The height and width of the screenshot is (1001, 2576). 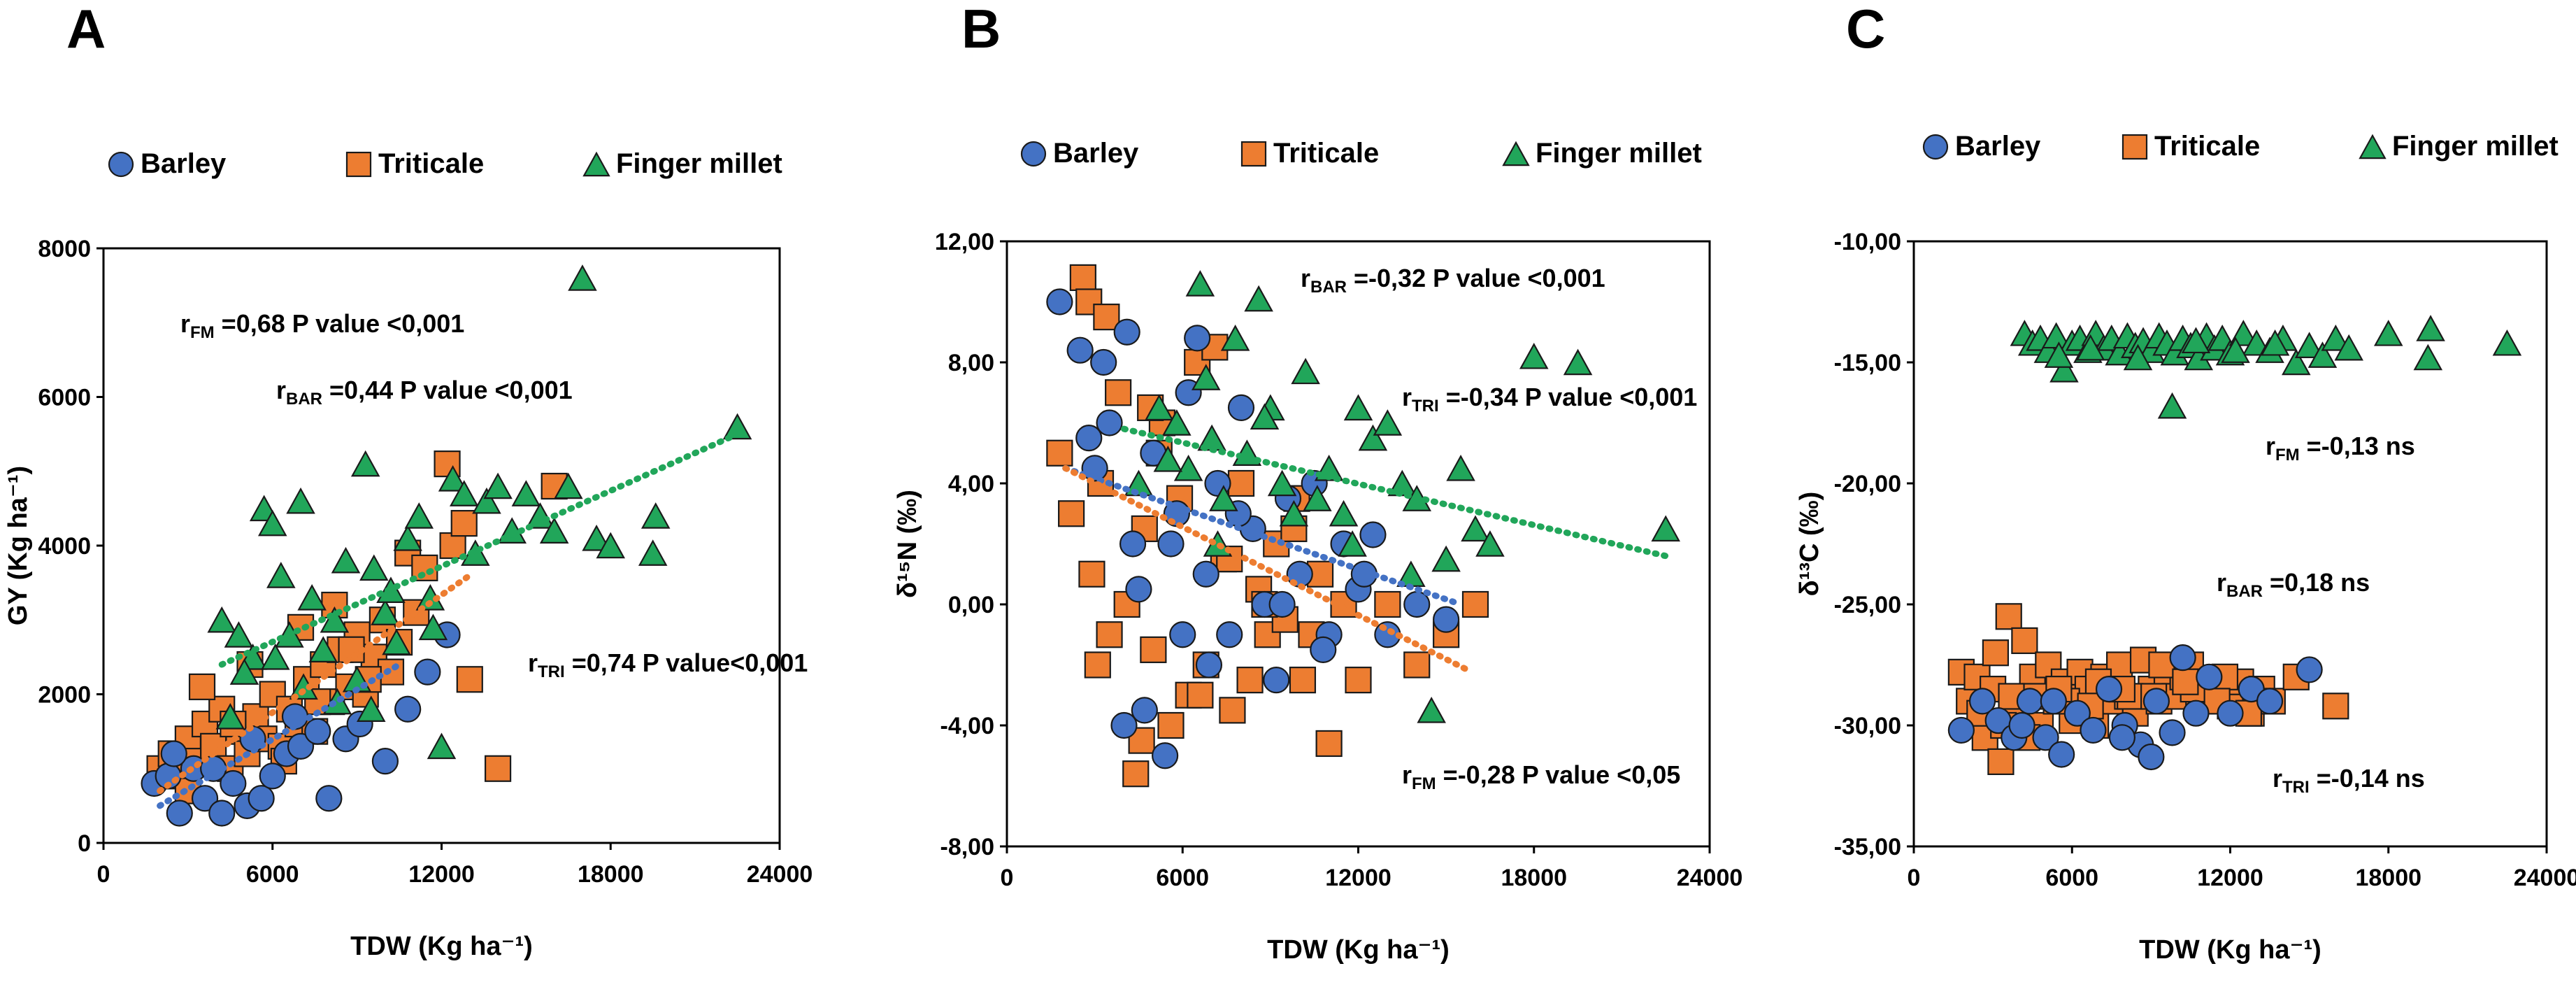 What do you see at coordinates (1914, 878) in the screenshot?
I see `x-tick-label: 0` at bounding box center [1914, 878].